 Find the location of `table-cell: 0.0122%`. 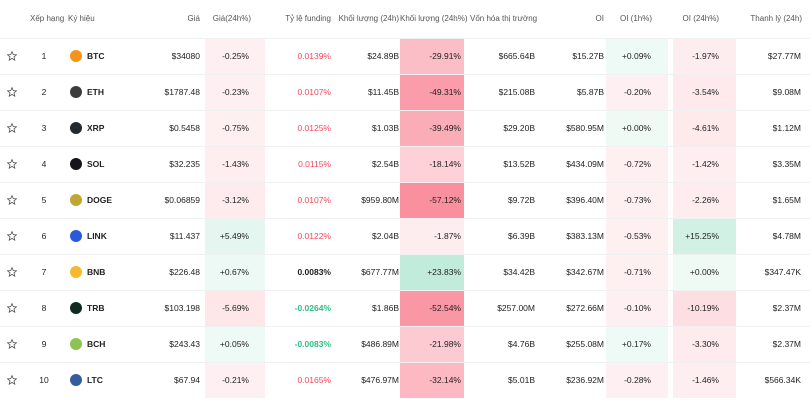

table-cell: 0.0122% is located at coordinates (314, 236).